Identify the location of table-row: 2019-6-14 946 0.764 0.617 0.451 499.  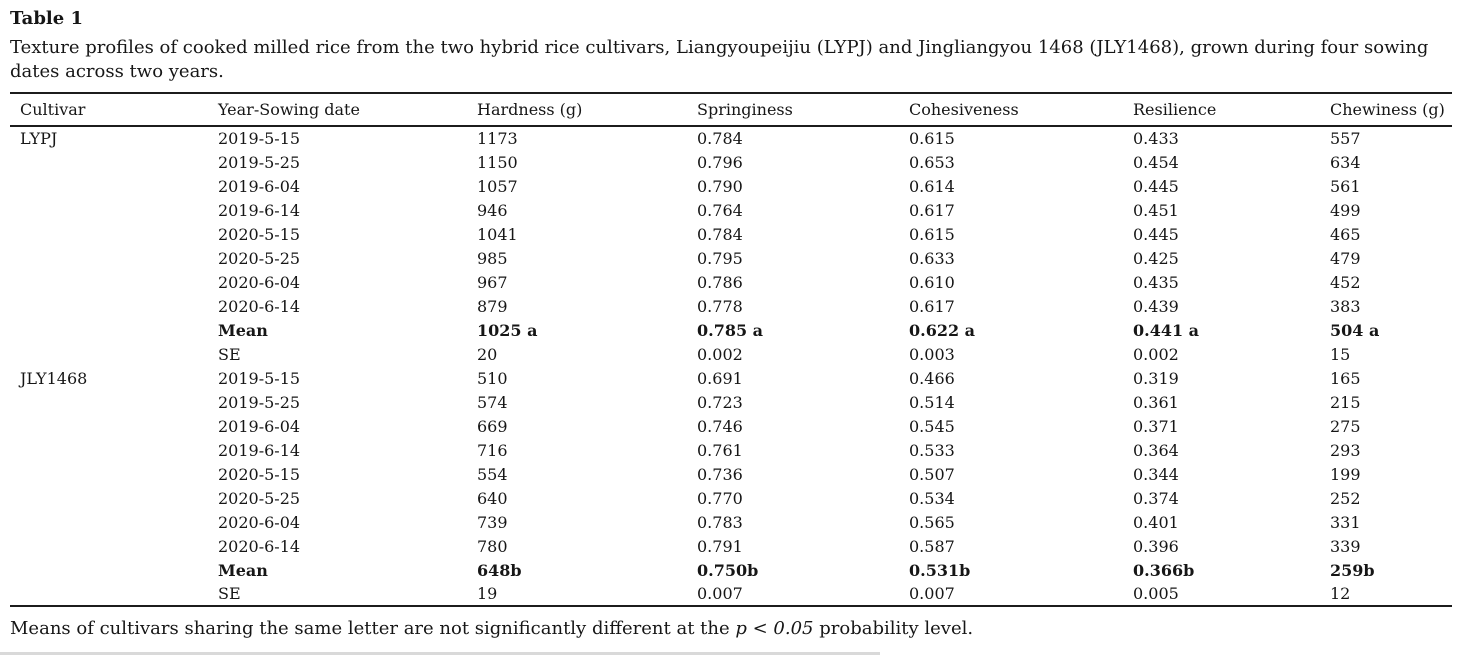
(731, 210).